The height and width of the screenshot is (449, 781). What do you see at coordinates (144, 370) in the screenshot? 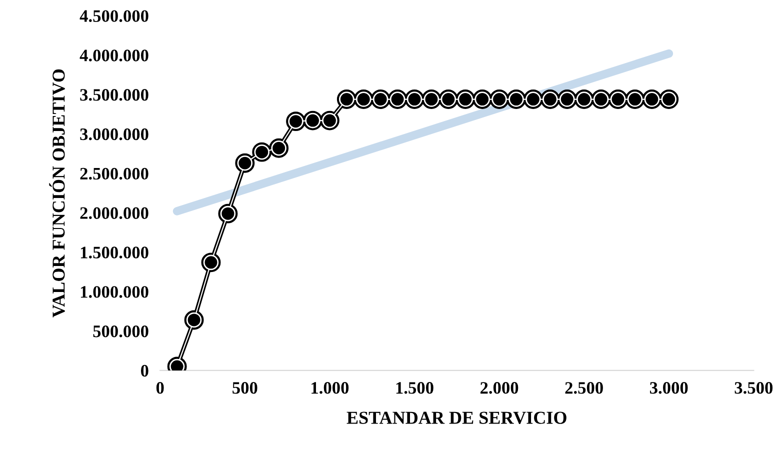
I see `y-tick-label: 0` at bounding box center [144, 370].